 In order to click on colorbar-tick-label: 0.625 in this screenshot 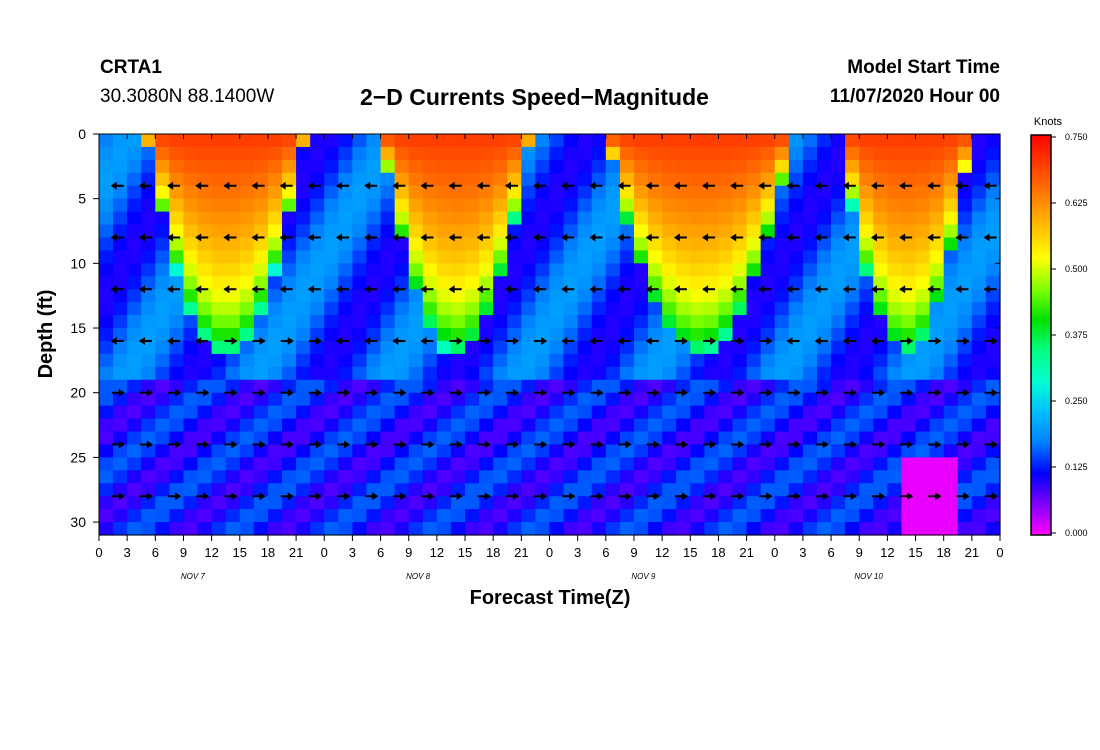, I will do `click(1076, 203)`.